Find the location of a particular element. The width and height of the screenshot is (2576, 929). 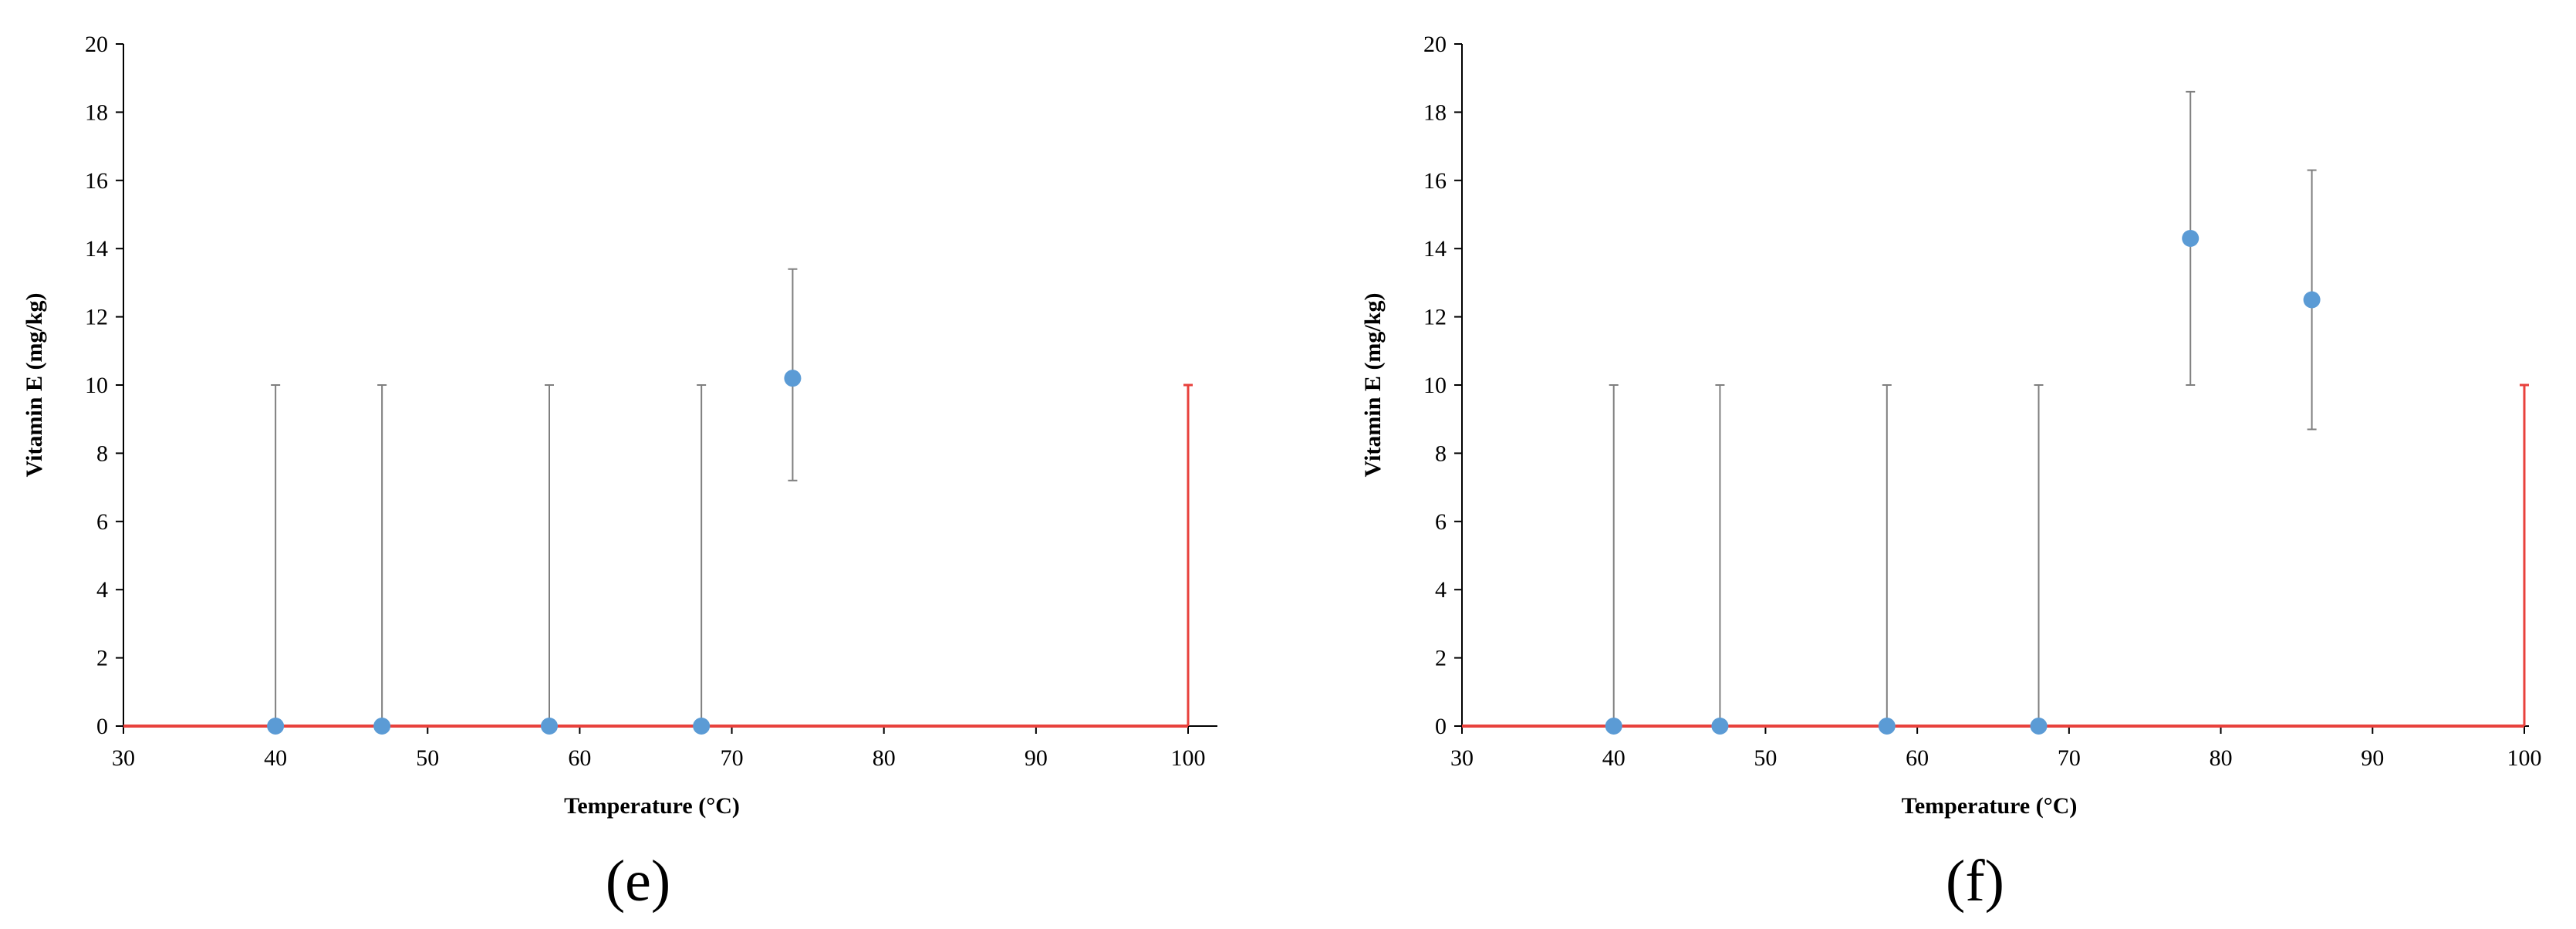

chart-f-y-tick-label: 18 is located at coordinates (1435, 112).